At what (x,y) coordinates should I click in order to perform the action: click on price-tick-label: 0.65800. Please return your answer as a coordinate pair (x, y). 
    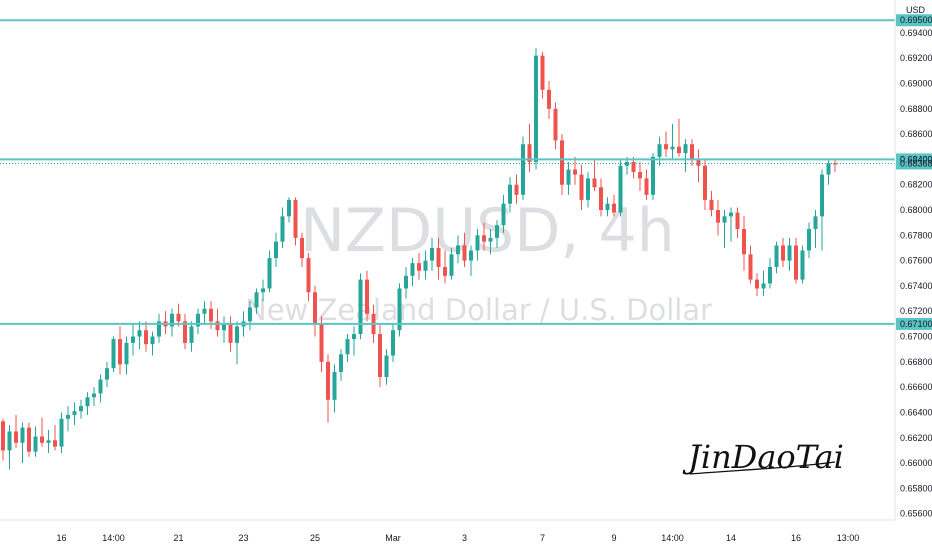
    Looking at the image, I should click on (916, 488).